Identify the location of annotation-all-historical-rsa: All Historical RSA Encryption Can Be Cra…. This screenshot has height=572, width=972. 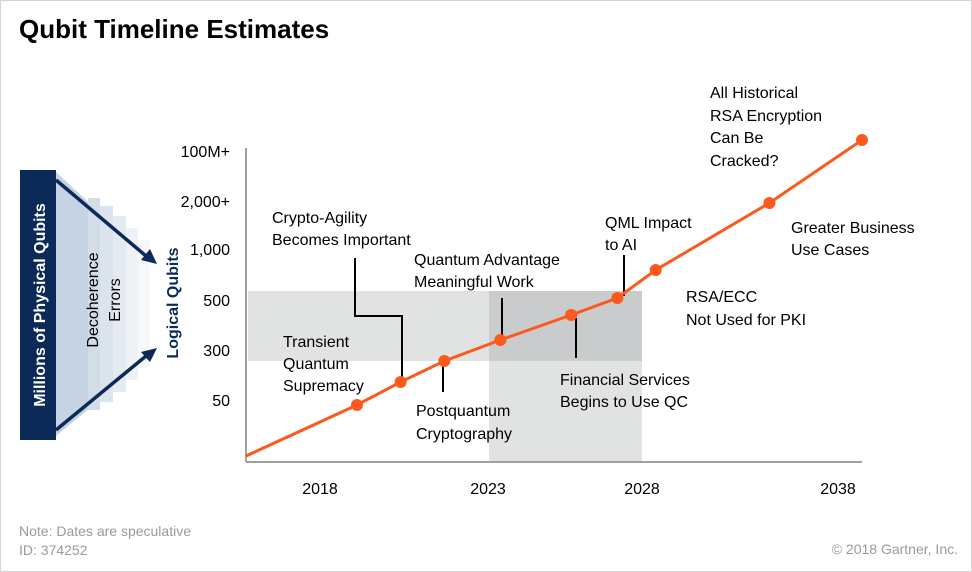
(766, 127).